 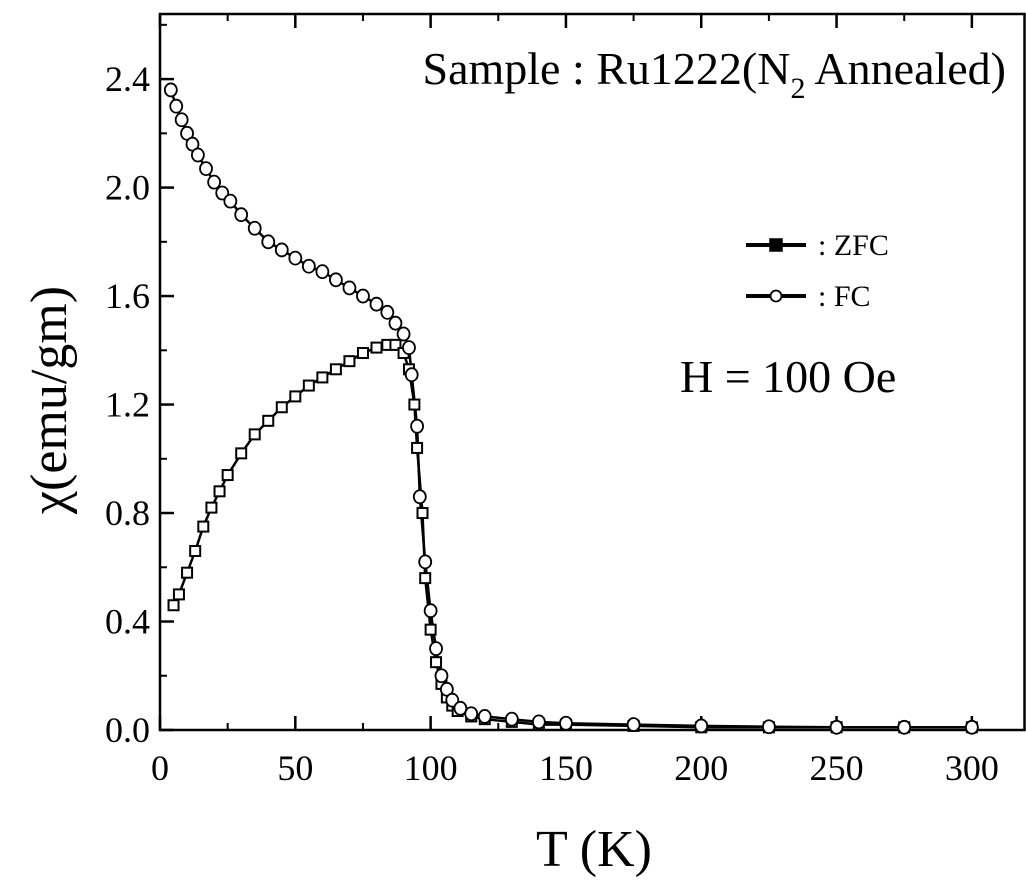 What do you see at coordinates (127, 730) in the screenshot?
I see `y-tick-label: 0.0` at bounding box center [127, 730].